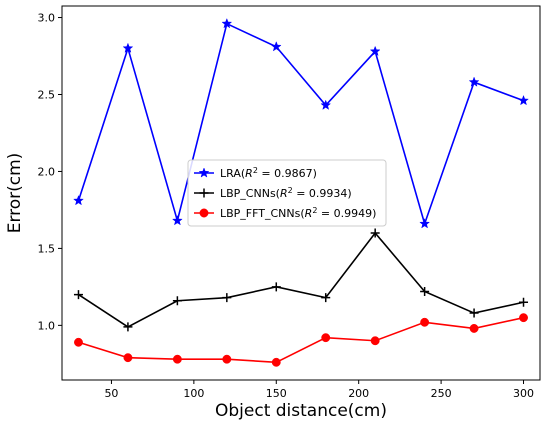 The height and width of the screenshot is (427, 550). Describe the element at coordinates (47, 171) in the screenshot. I see `y-tick-label: 2.0` at that location.